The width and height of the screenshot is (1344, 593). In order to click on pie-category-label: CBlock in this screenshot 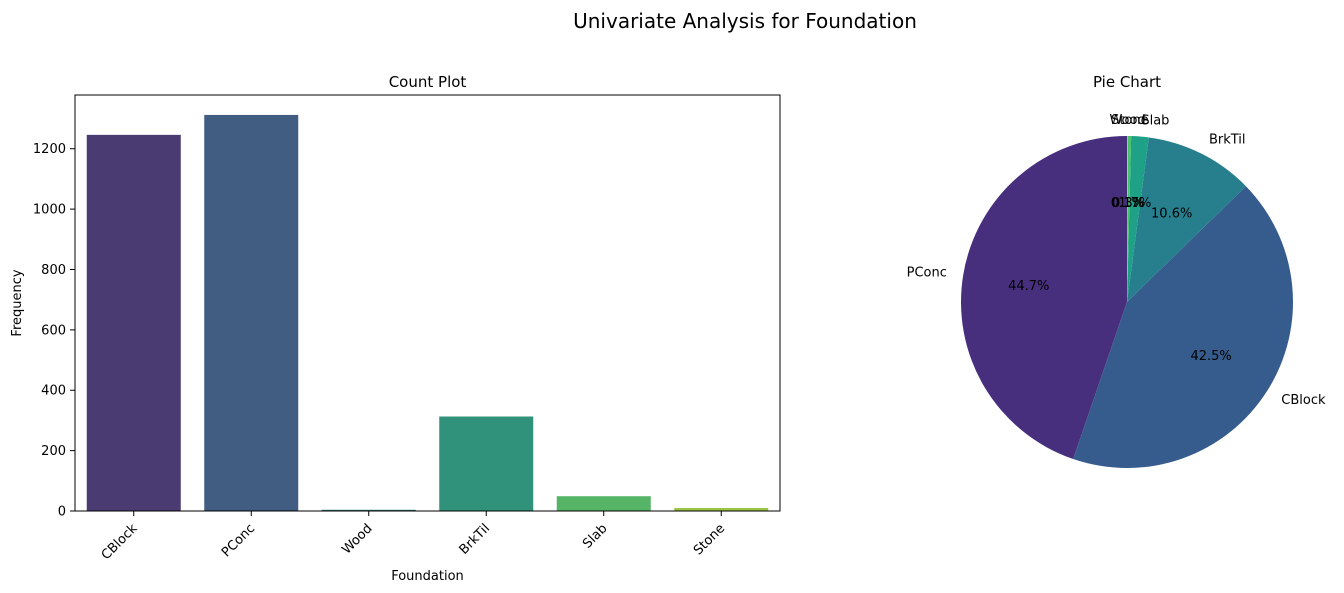, I will do `click(1303, 400)`.